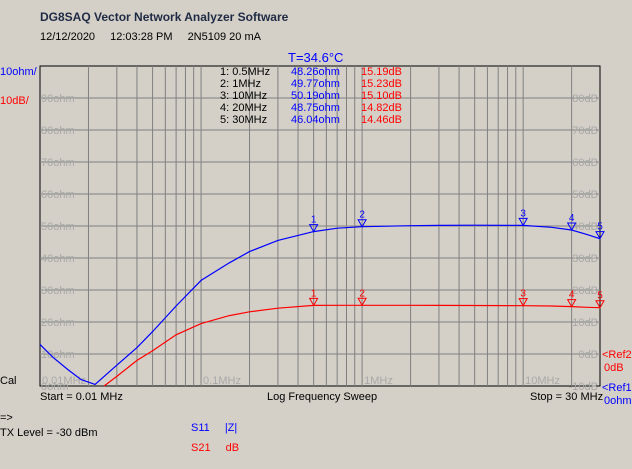 This screenshot has height=469, width=632. What do you see at coordinates (315, 72) in the screenshot?
I see `marker-impedance: 48.26ohm` at bounding box center [315, 72].